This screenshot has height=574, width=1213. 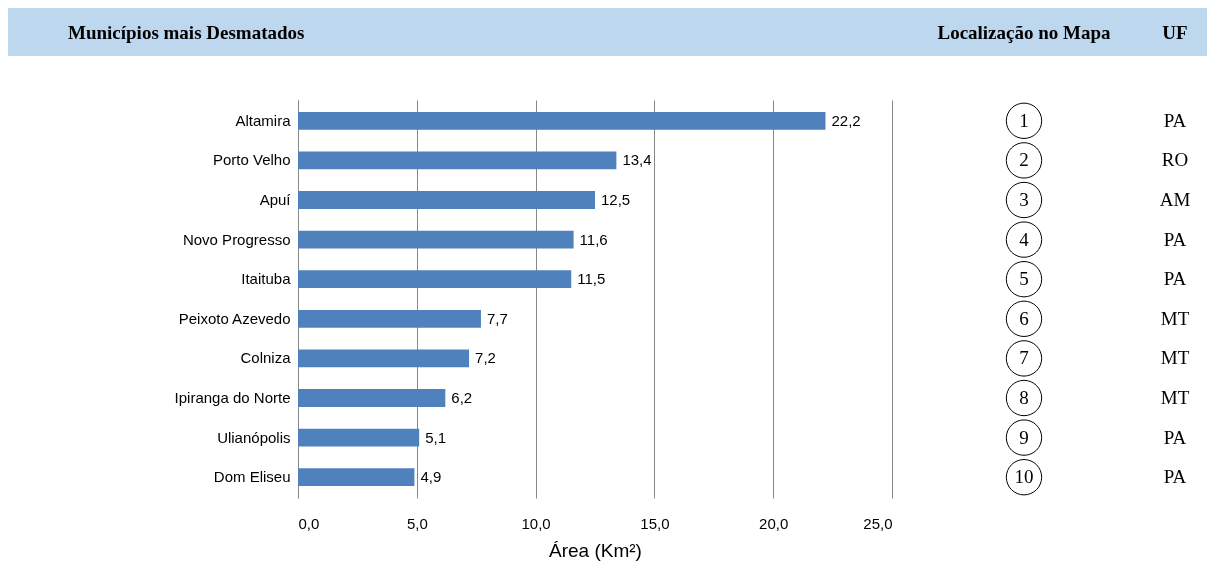 I want to click on x-axis-title: Área (Km²), so click(x=595, y=550).